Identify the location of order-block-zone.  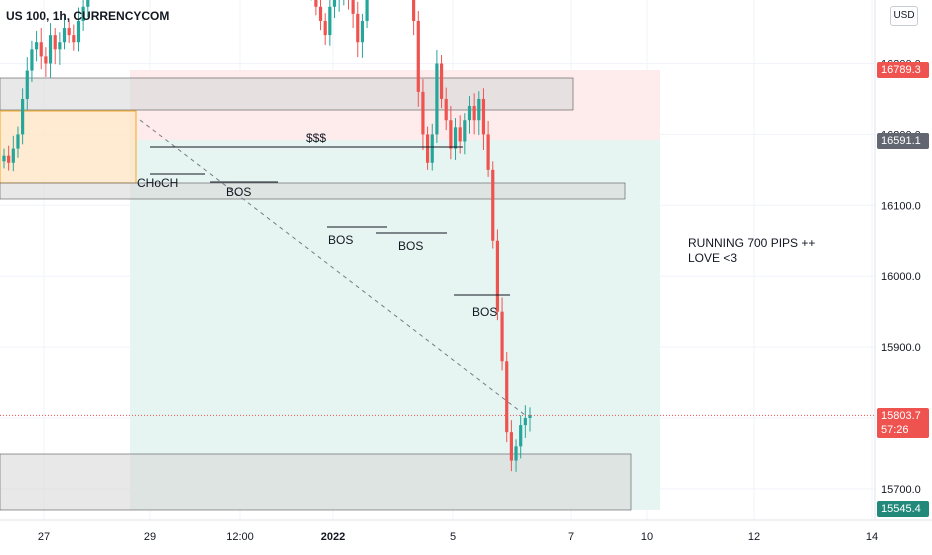
(313, 191).